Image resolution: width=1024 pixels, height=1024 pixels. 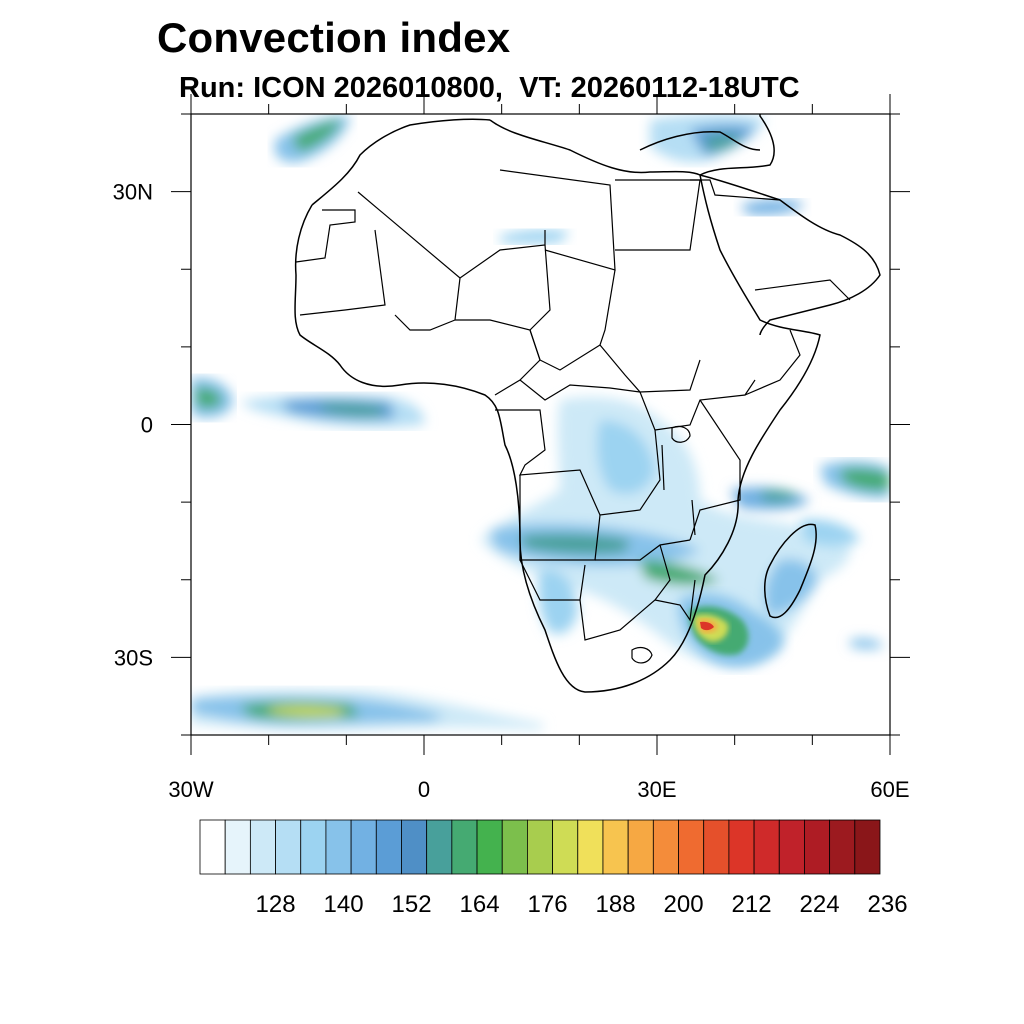 What do you see at coordinates (802, 290) in the screenshot?
I see `border-yemen` at bounding box center [802, 290].